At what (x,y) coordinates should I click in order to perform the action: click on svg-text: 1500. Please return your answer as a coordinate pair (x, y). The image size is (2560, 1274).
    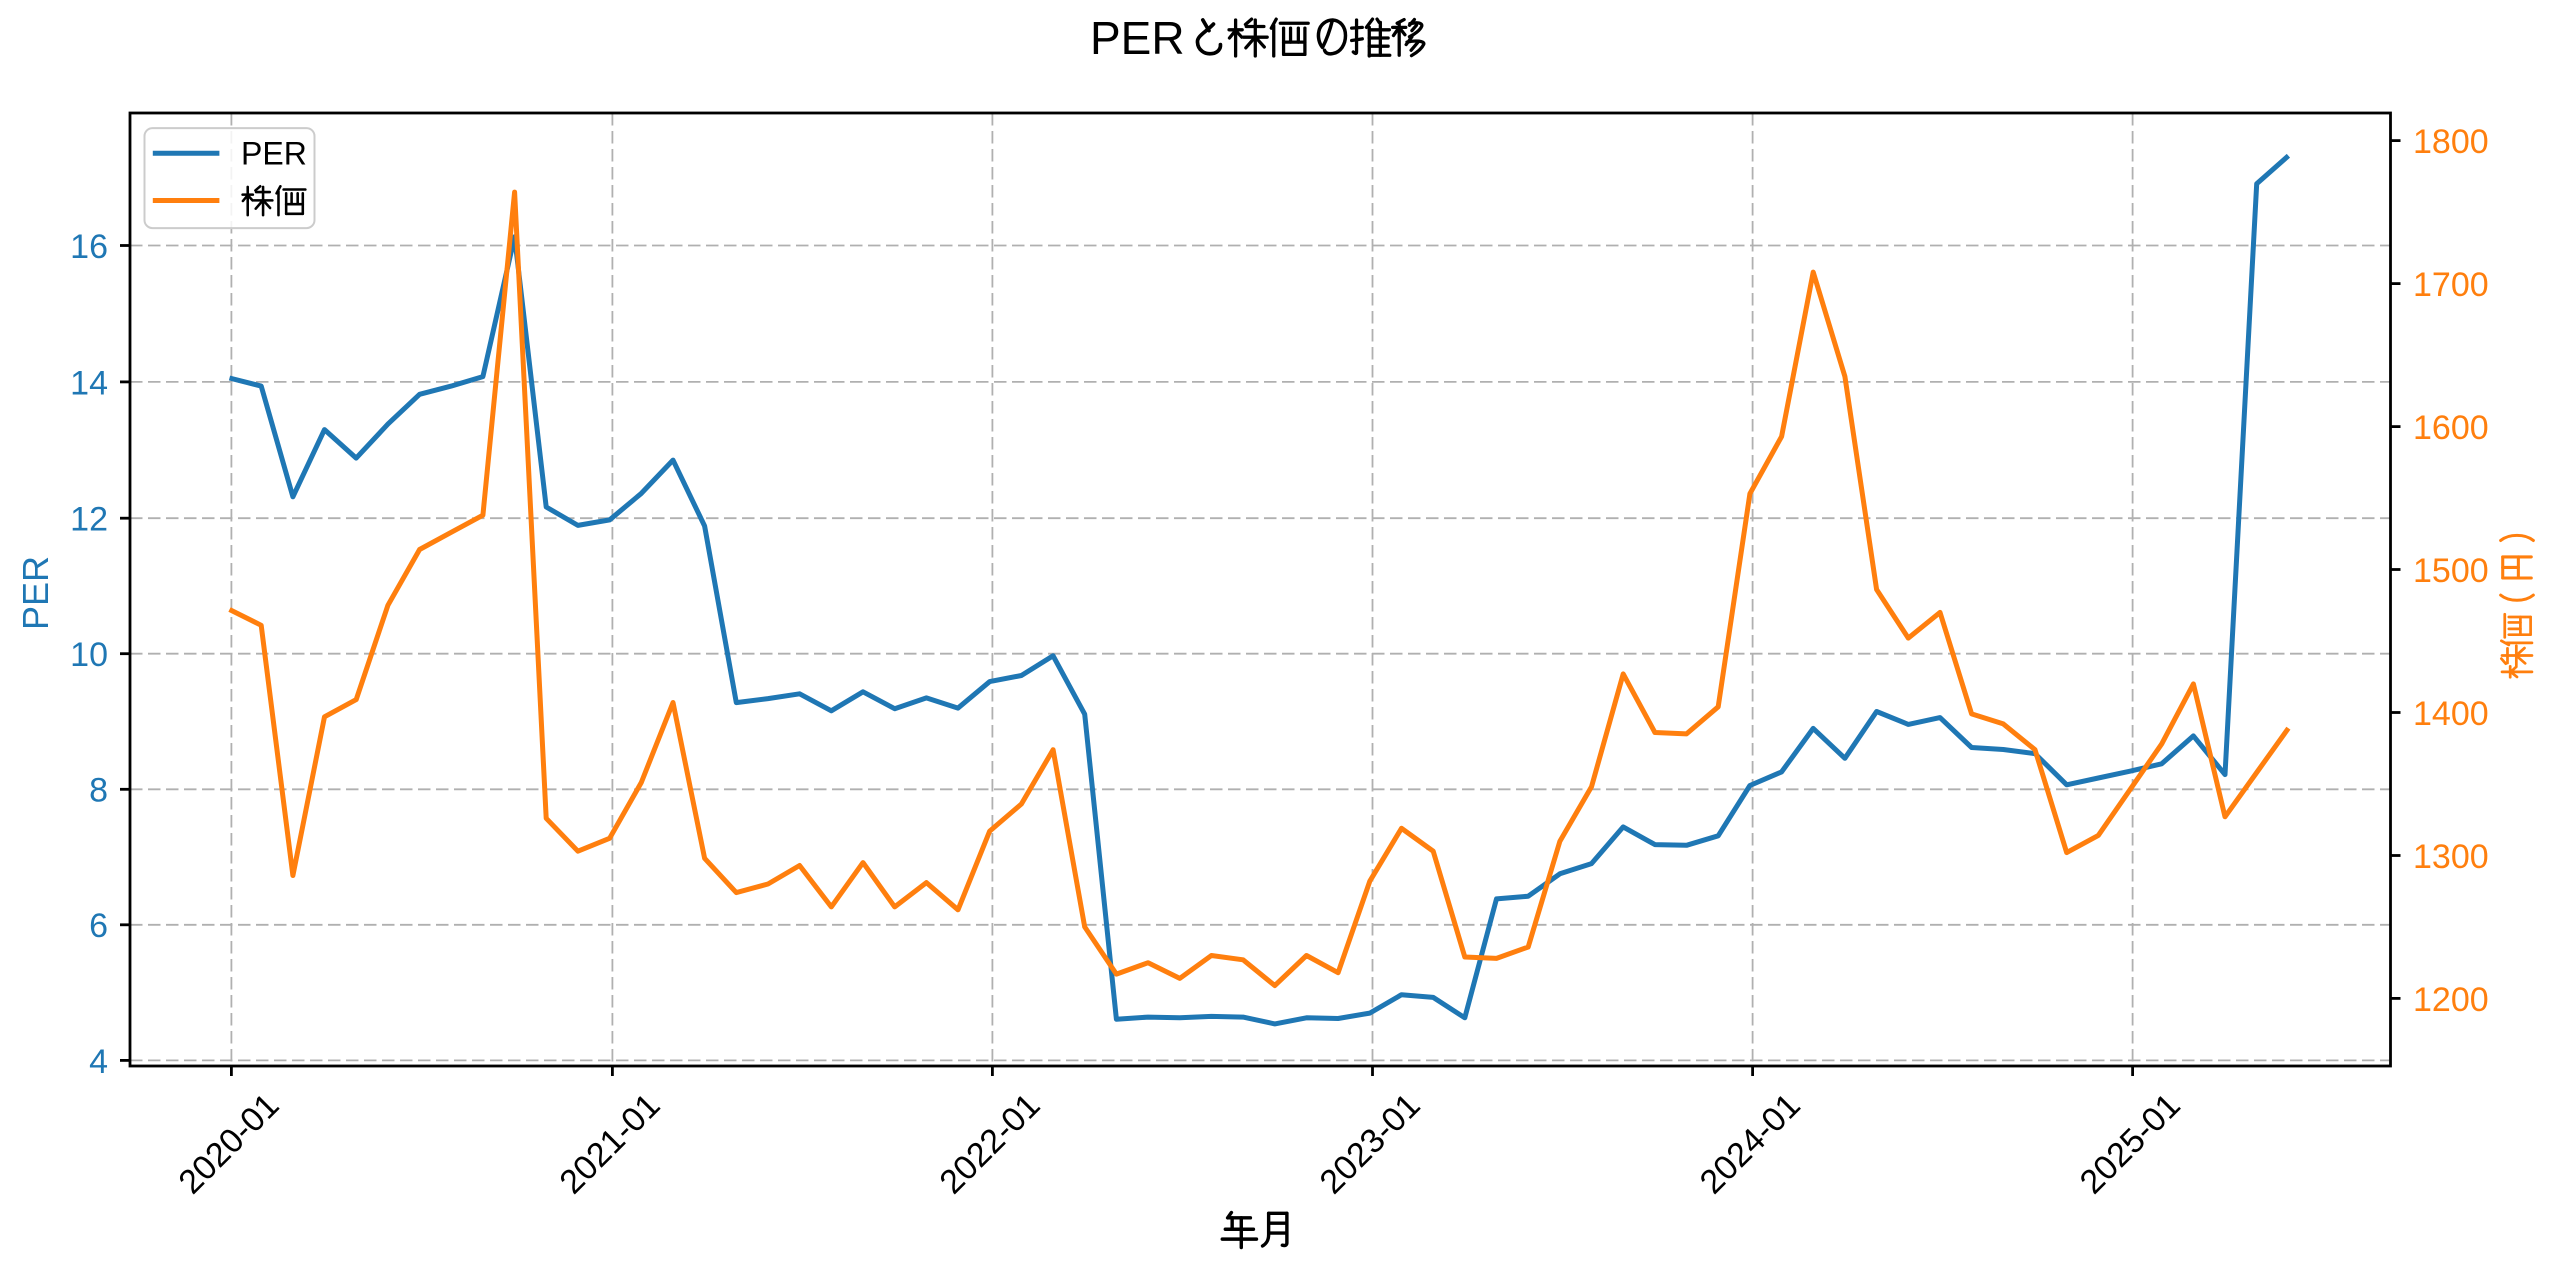
    Looking at the image, I should click on (2451, 571).